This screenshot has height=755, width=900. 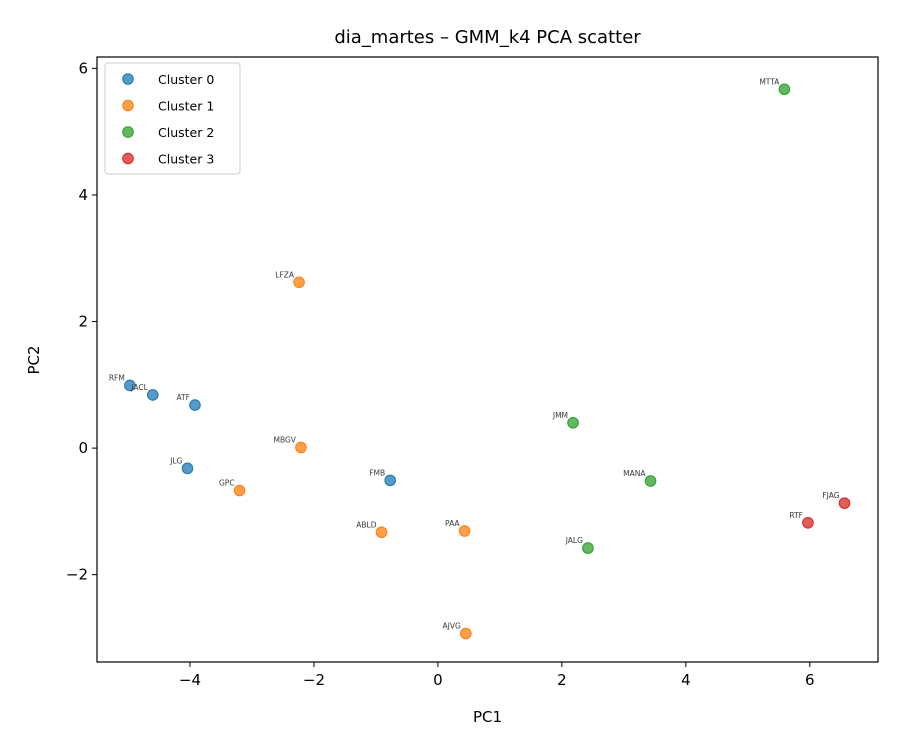 I want to click on legend: Cluster 0 Cluster 1 Cluster 2 Cluster 3, so click(x=172, y=118).